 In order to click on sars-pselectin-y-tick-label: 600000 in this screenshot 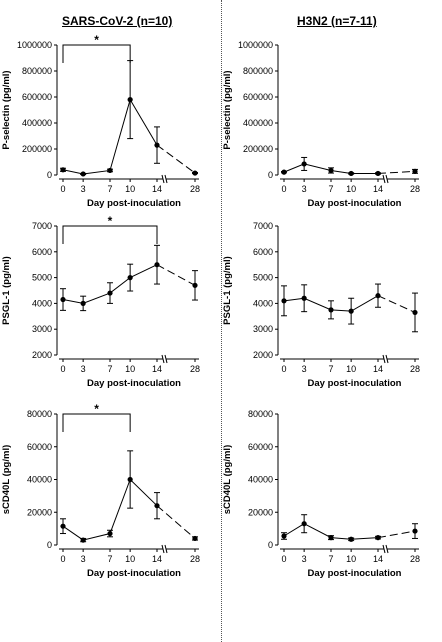, I will do `click(37, 97)`.